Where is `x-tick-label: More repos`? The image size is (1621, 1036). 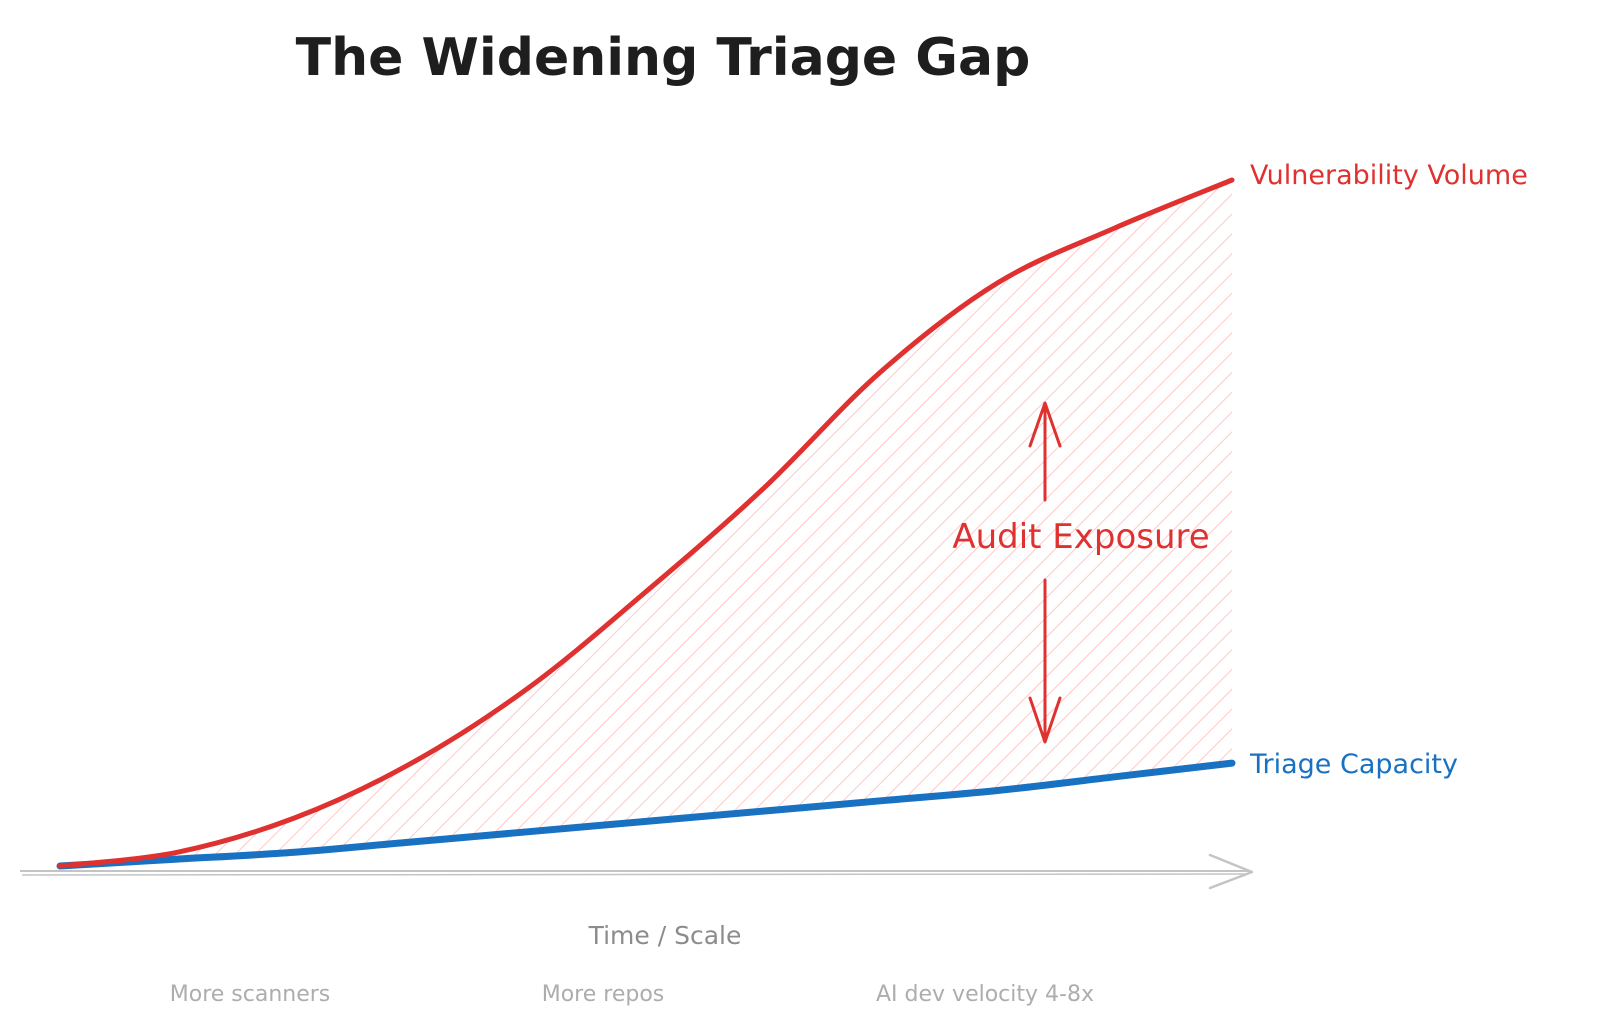
x-tick-label: More repos is located at coordinates (603, 994).